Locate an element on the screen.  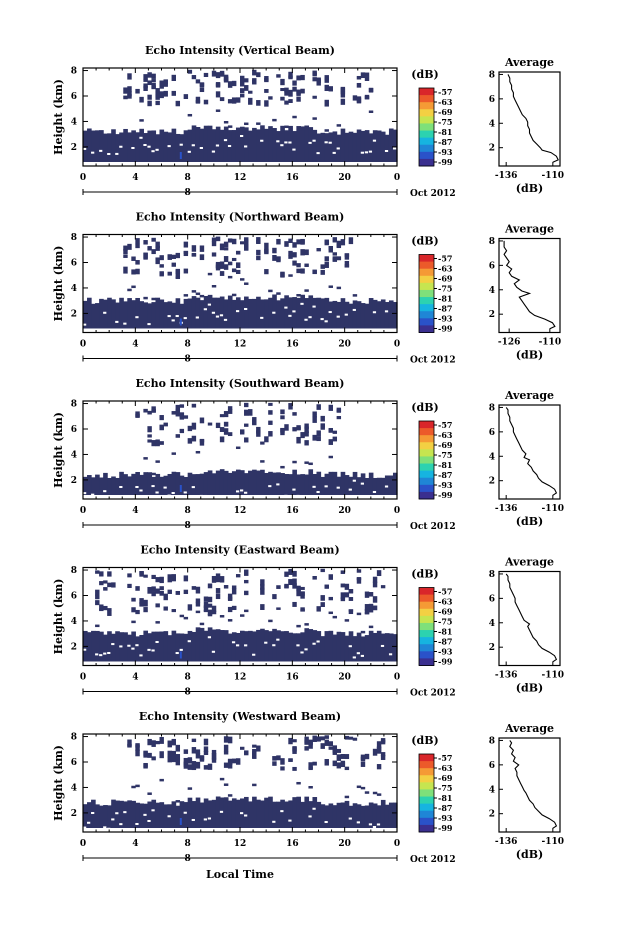
x-tick-label: 4 is located at coordinates (135, 178).